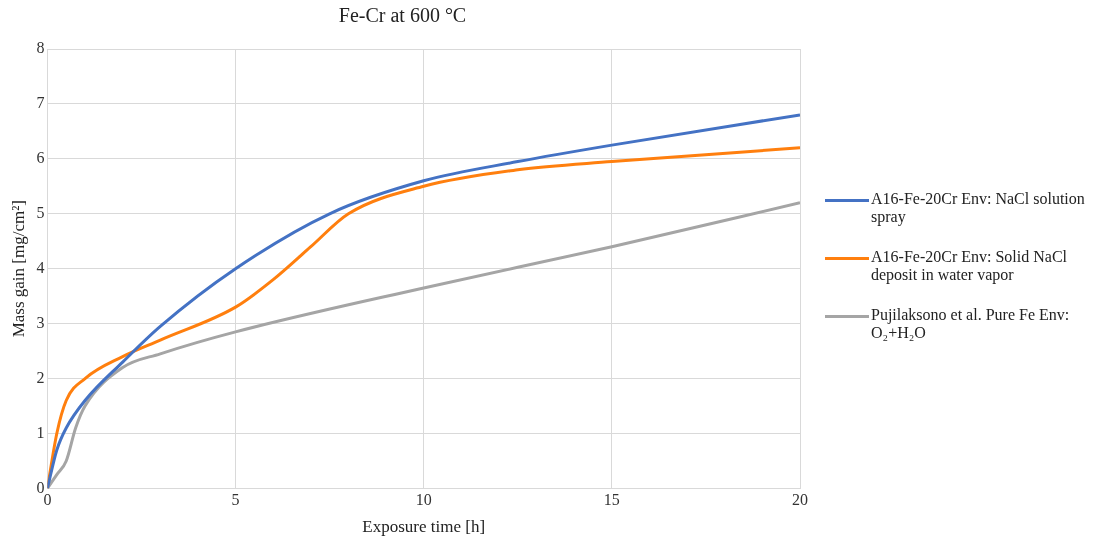 Image resolution: width=1107 pixels, height=542 pixels. Describe the element at coordinates (969, 266) in the screenshot. I see `legend-label: A16-Fe-20Cr Env: Solid NaCl deposit in water vapor` at that location.